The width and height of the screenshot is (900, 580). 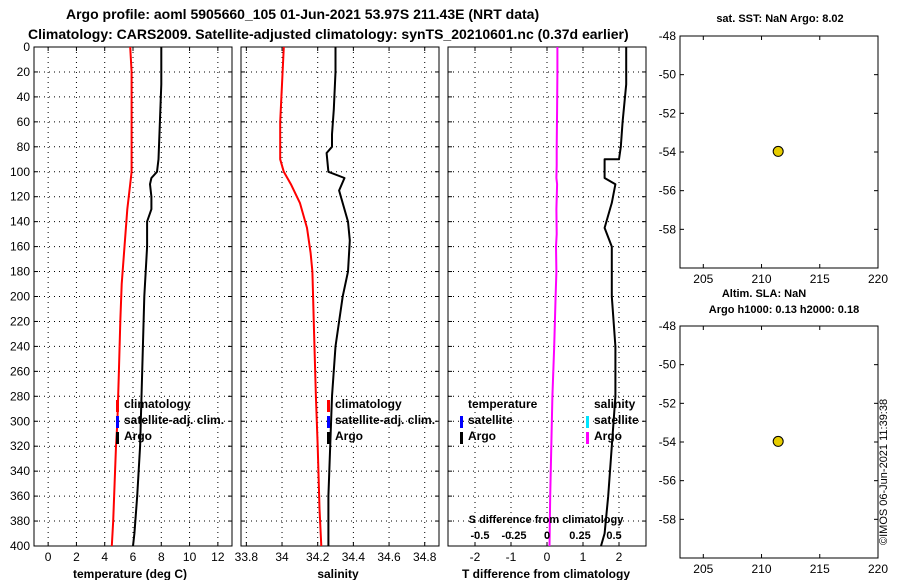 What do you see at coordinates (884, 472) in the screenshot?
I see `copyright-timestamp: ©IMOS 06-Jun-2021 11:39:38` at bounding box center [884, 472].